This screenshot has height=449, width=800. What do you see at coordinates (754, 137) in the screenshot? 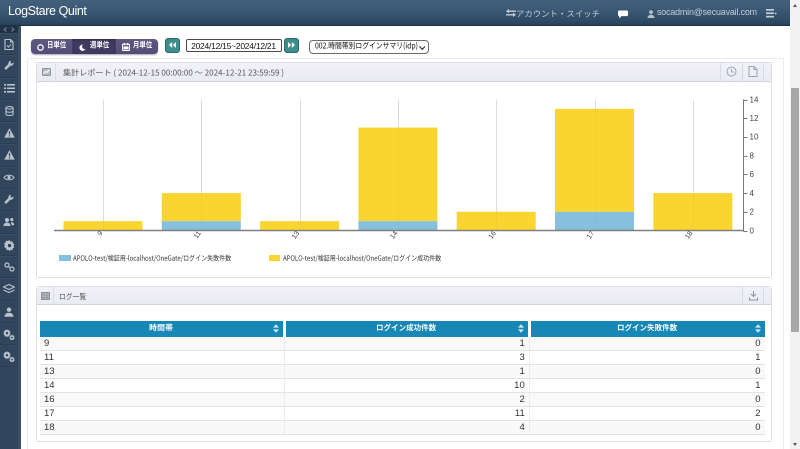
I see `svg-text: 10` at bounding box center [754, 137].